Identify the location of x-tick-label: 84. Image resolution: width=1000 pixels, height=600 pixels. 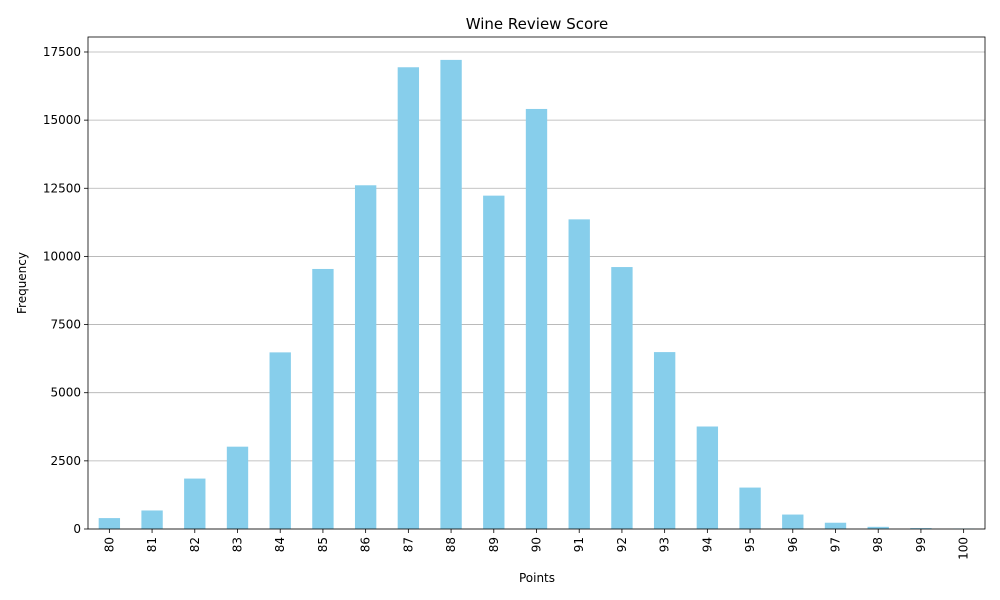
(280, 544).